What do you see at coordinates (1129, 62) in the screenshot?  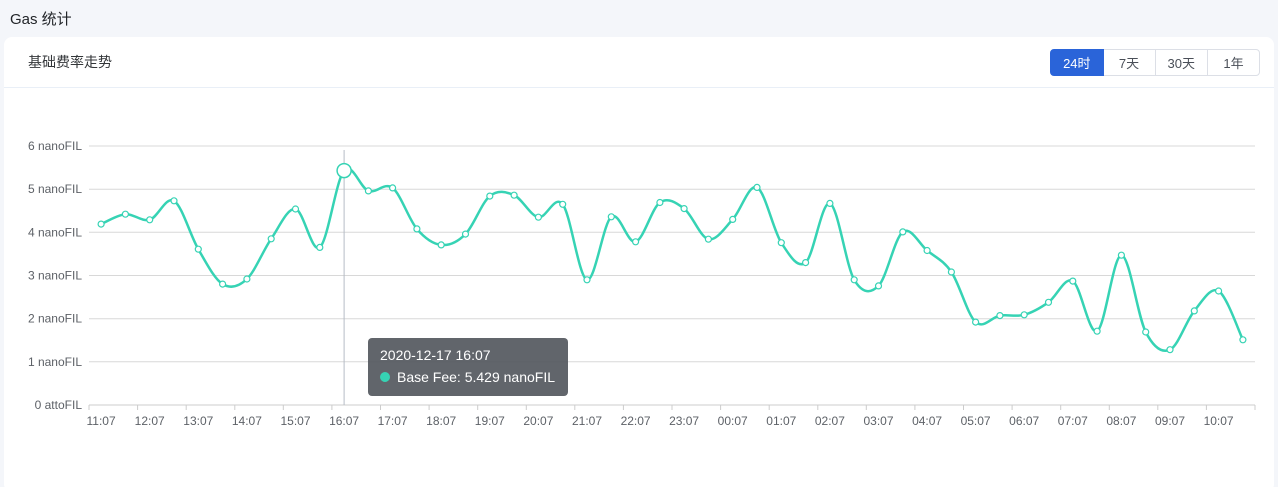 I see `range-button-7d: 7天` at bounding box center [1129, 62].